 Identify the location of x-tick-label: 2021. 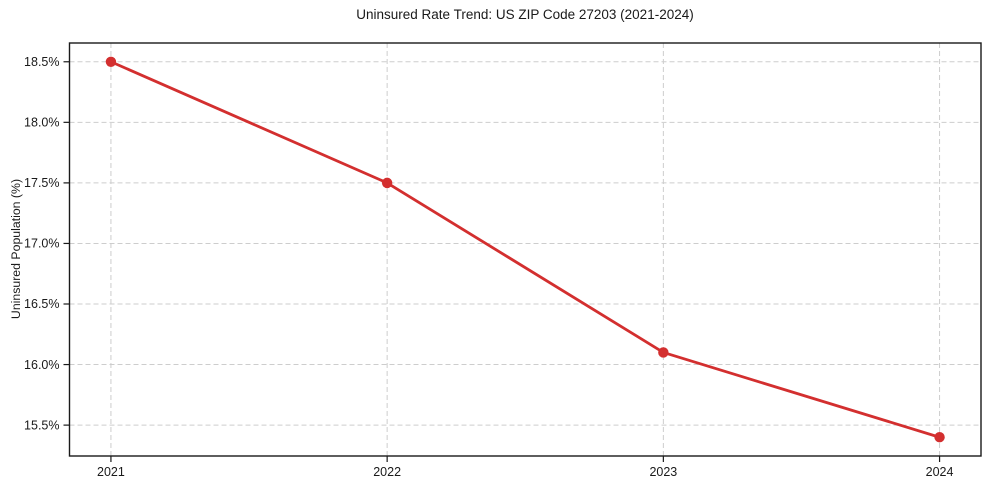
(111, 472).